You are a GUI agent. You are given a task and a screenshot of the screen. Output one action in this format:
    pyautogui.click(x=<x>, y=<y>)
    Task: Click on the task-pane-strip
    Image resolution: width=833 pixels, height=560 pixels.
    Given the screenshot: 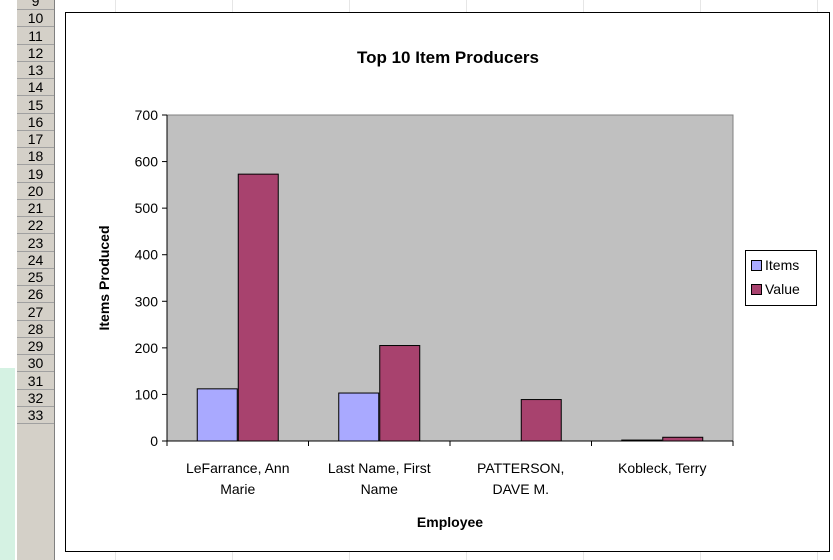 What is the action you would take?
    pyautogui.click(x=7, y=464)
    